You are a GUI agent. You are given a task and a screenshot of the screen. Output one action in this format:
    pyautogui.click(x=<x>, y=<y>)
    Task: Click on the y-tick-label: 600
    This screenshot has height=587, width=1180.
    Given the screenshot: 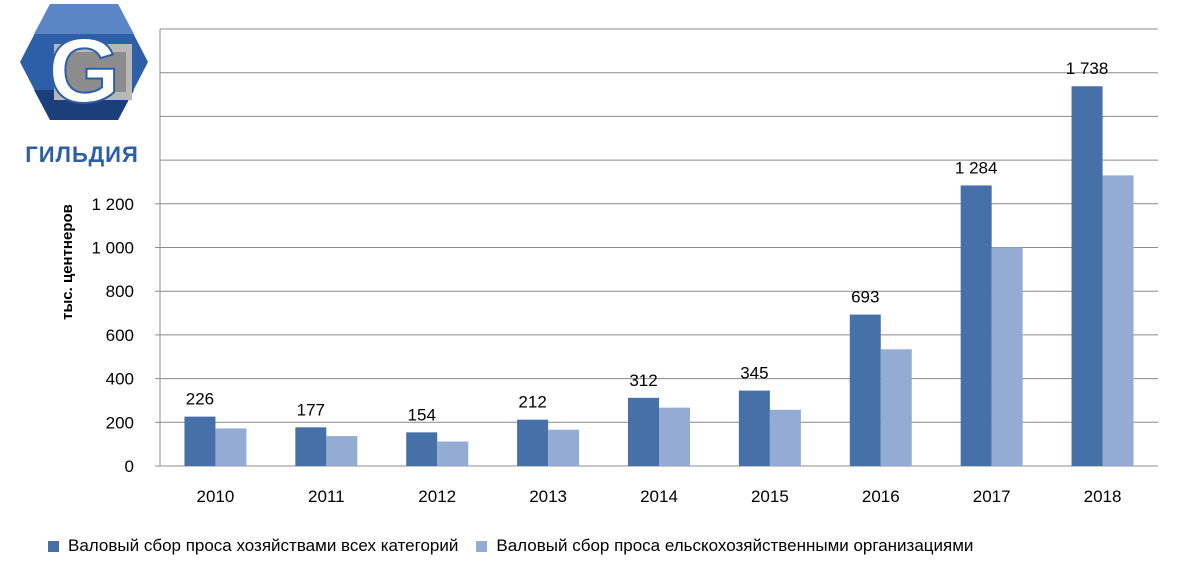 What is the action you would take?
    pyautogui.click(x=120, y=335)
    